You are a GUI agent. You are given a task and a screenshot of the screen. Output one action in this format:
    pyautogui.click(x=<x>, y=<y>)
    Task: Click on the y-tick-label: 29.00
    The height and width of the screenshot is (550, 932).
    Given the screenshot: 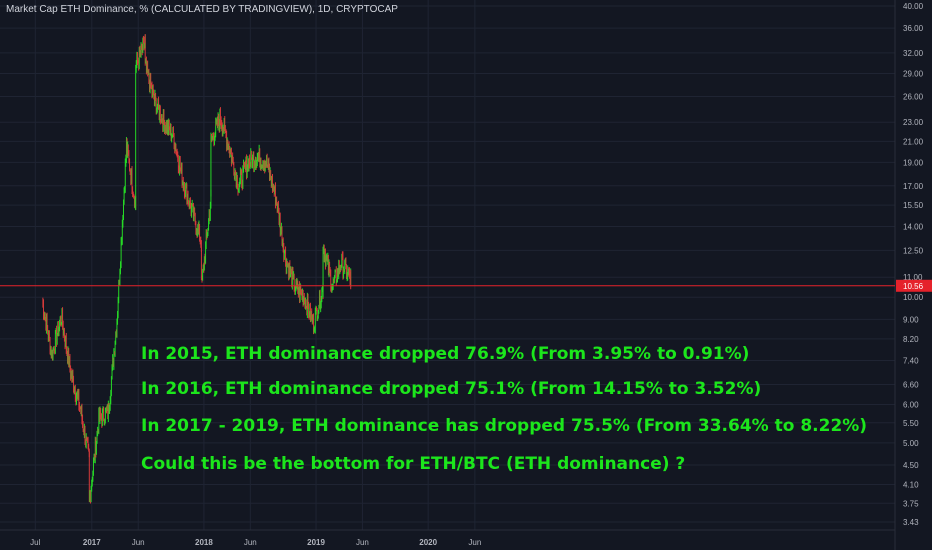 What is the action you would take?
    pyautogui.click(x=913, y=74)
    